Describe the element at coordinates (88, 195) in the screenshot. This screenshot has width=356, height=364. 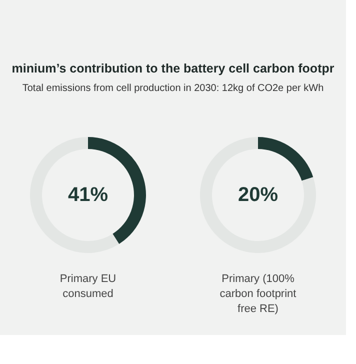
I see `text: 41%` at that location.